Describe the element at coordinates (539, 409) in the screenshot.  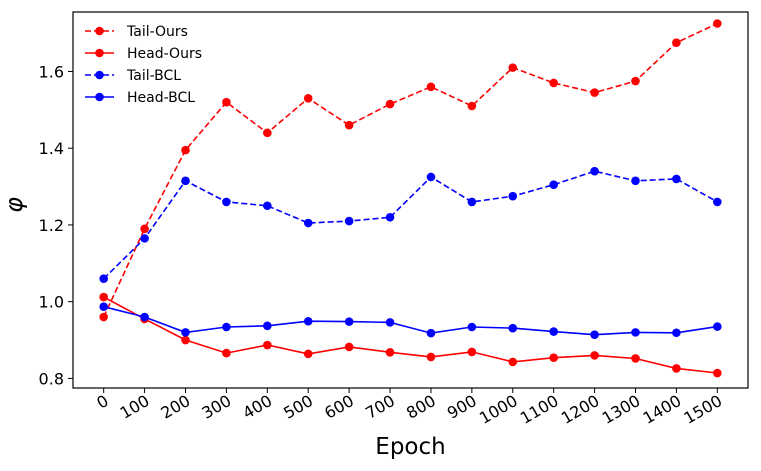
I see `x-tick-label: 1100` at that location.